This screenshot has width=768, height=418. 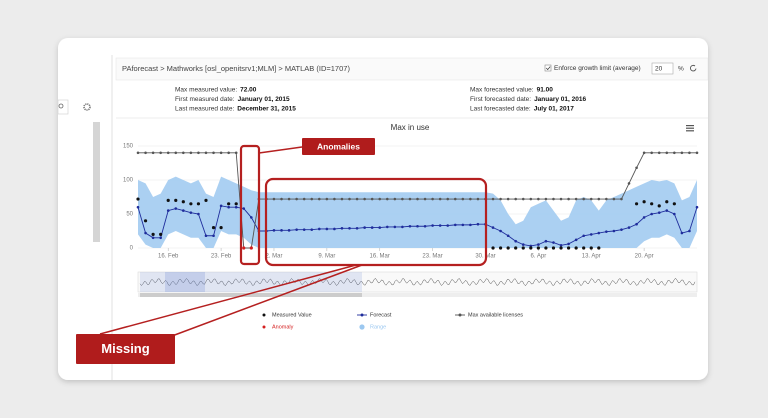 What do you see at coordinates (205, 99) in the screenshot?
I see `stat-label: First measured date:` at bounding box center [205, 99].